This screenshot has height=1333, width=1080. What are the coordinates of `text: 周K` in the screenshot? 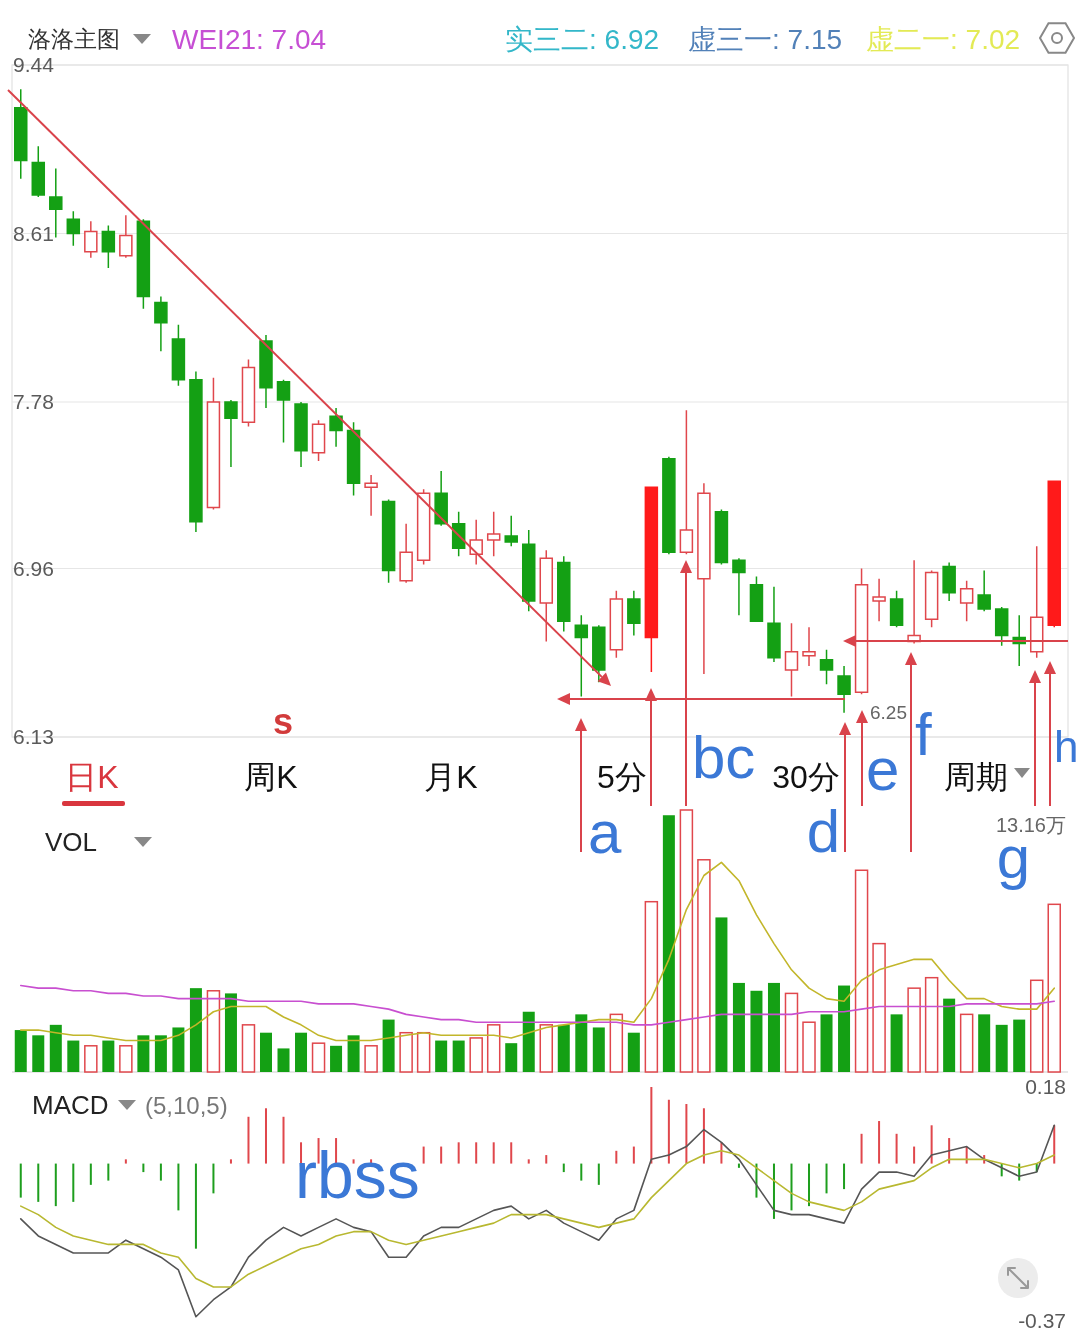 It's located at (271, 777).